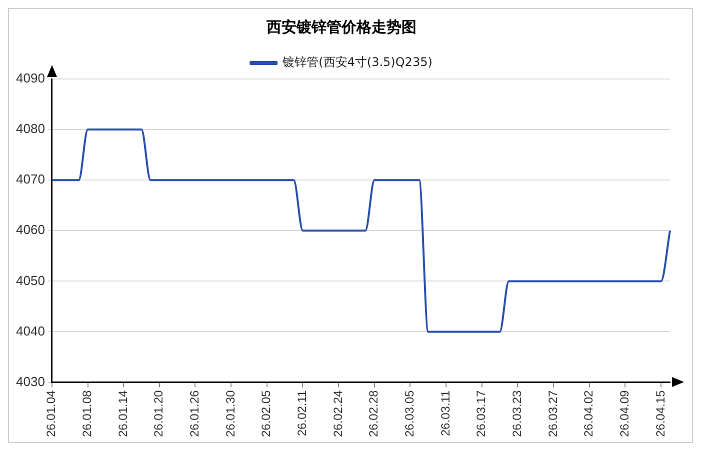 The height and width of the screenshot is (451, 701). Describe the element at coordinates (159, 414) in the screenshot. I see `x-tick-label: 26.01.20` at that location.